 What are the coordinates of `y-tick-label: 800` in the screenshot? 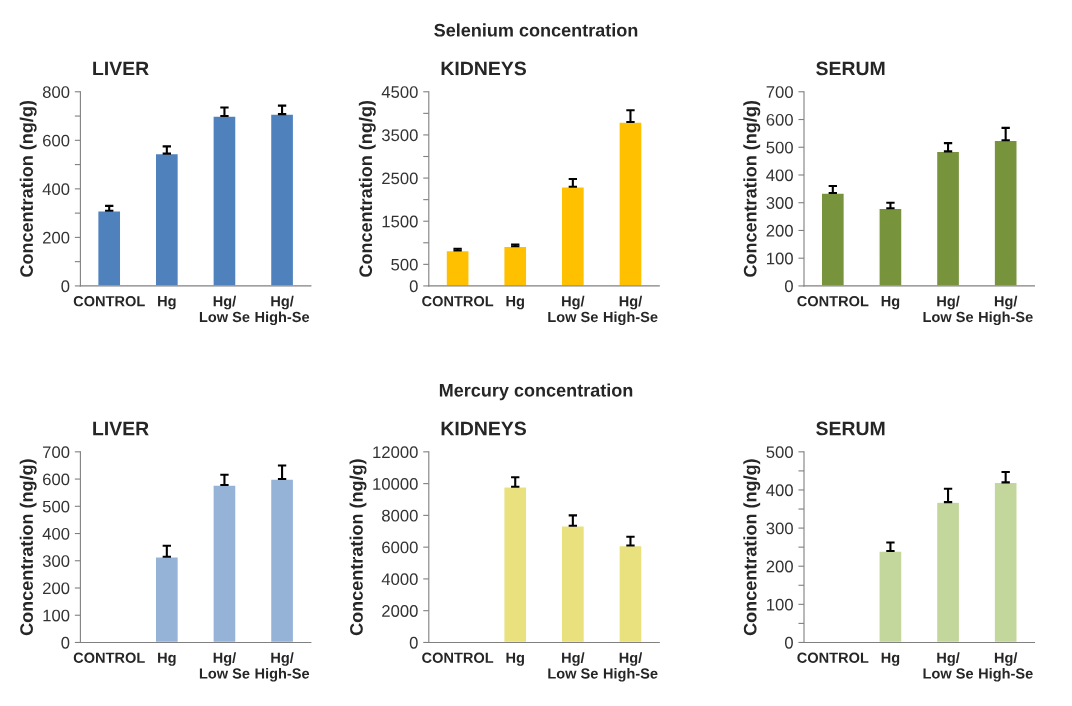 It's located at (56, 92).